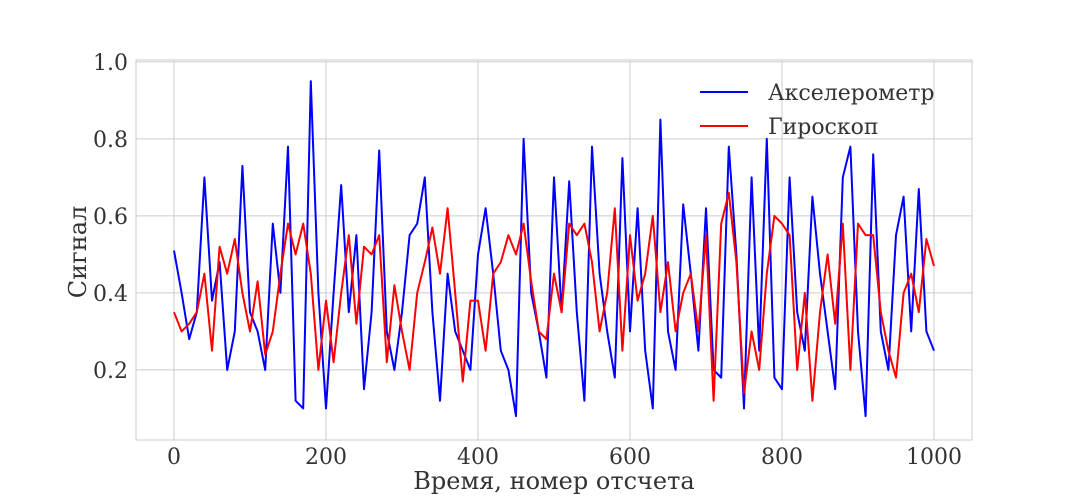  Describe the element at coordinates (478, 457) in the screenshot. I see `x-tick-label: 400` at that location.